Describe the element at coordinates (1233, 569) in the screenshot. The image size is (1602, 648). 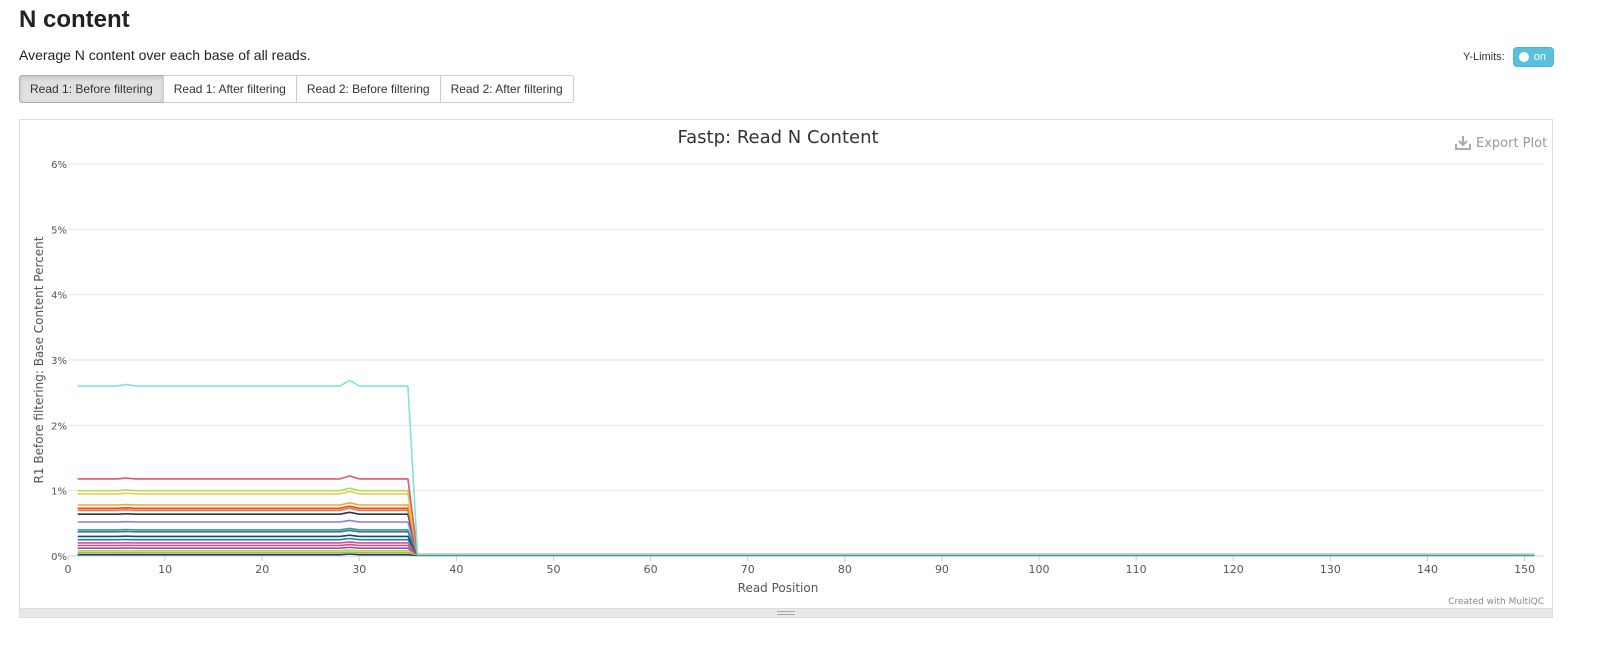
I see `x-tick-label: 120` at that location.